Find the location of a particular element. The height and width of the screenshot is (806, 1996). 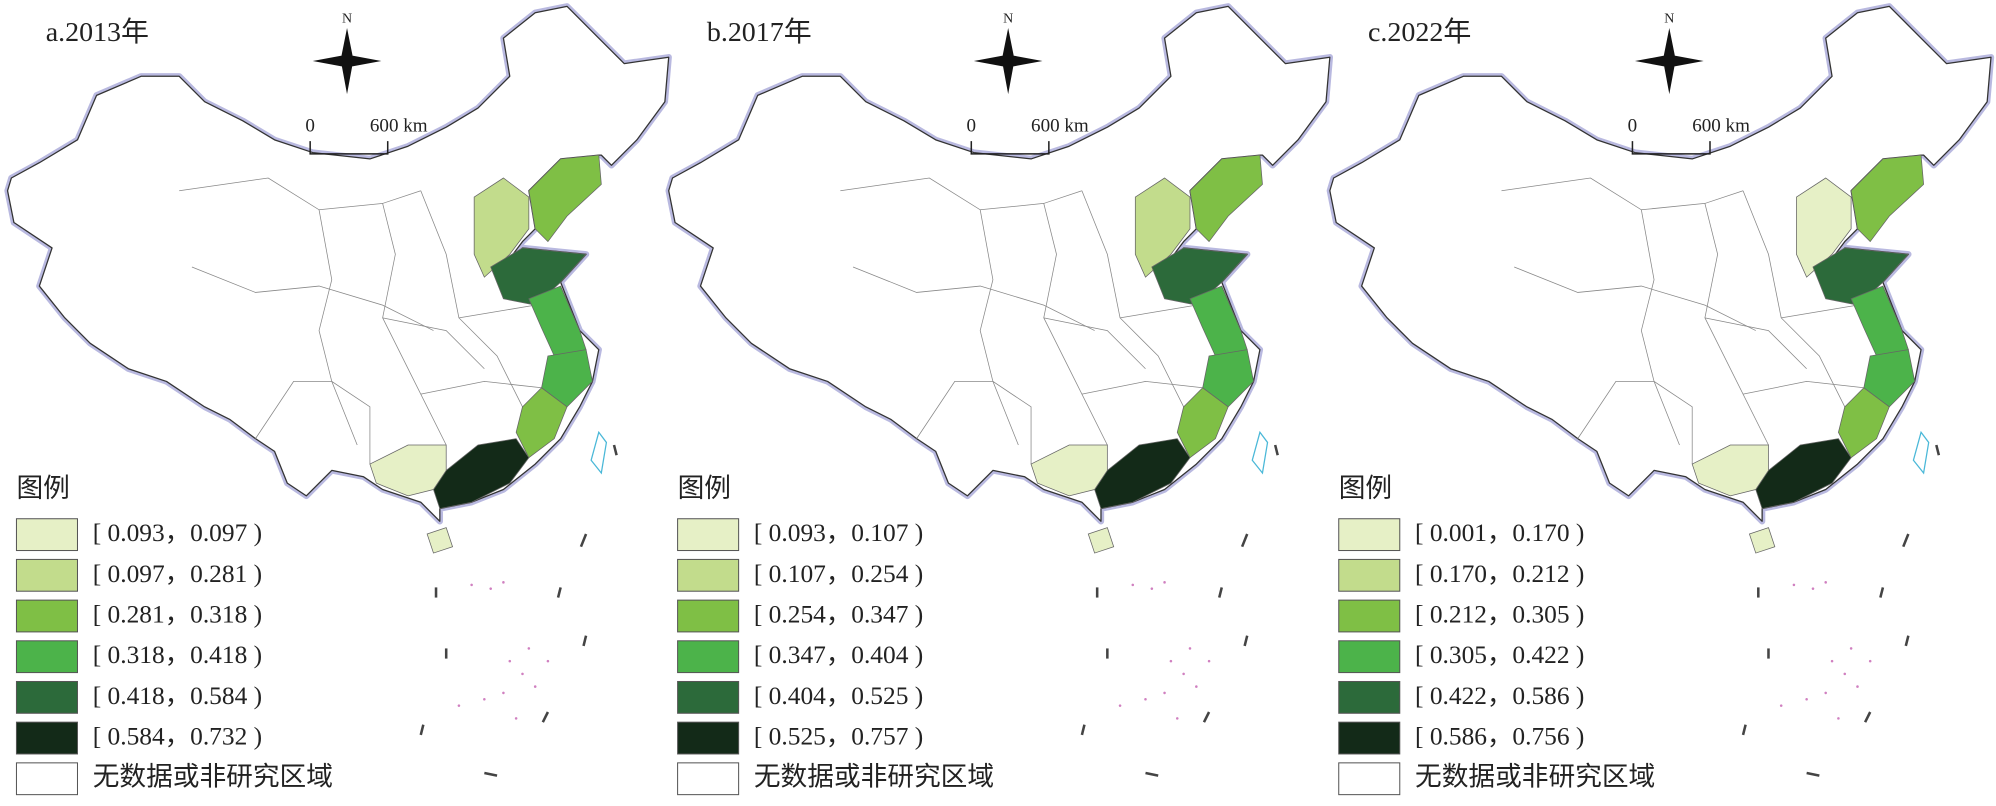

legend-label: [ 0.170，0.212 ) is located at coordinates (1499, 574).